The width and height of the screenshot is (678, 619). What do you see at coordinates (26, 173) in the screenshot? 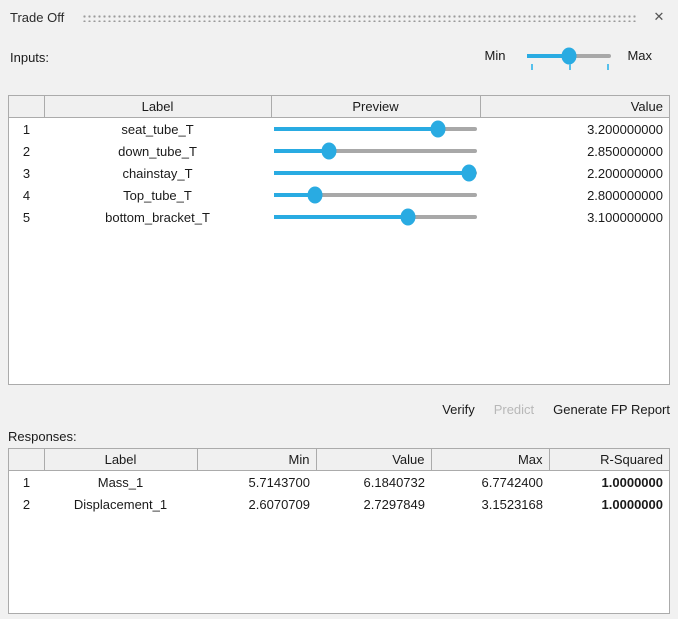
I see `row-number: 3` at bounding box center [26, 173].